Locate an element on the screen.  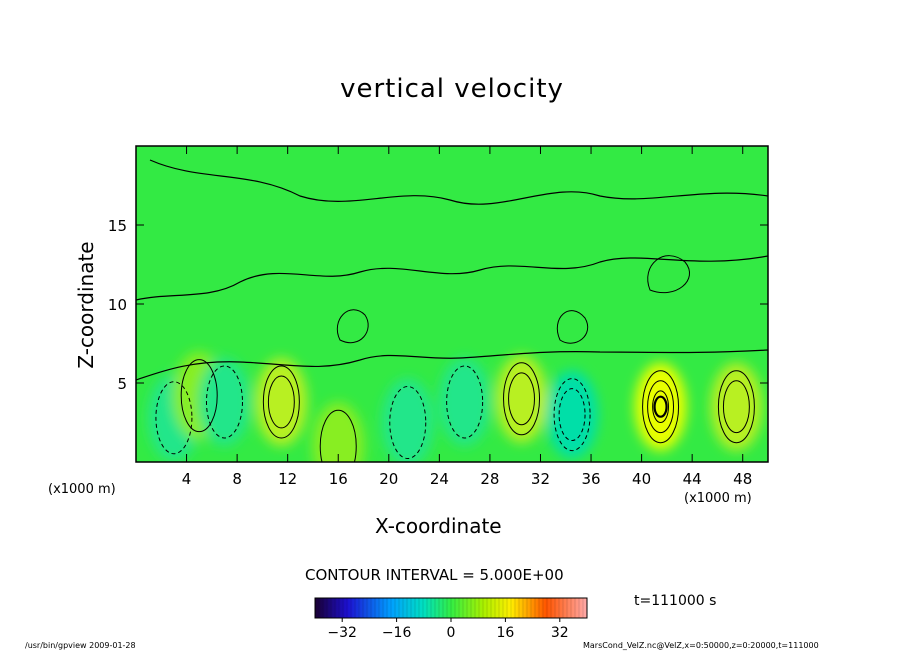
colorbar-tick-label: −16 is located at coordinates (397, 633).